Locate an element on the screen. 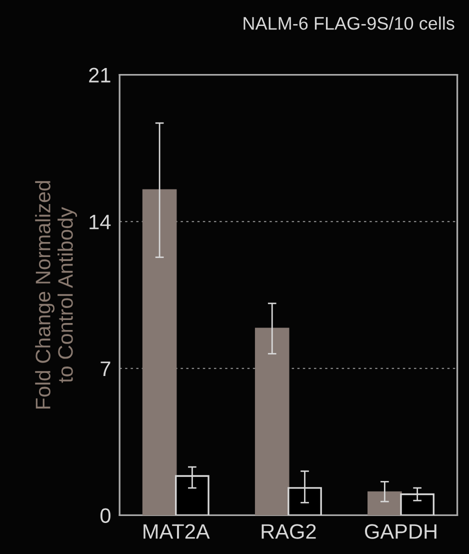 The width and height of the screenshot is (469, 554). x-tick-label: MAT2A is located at coordinates (177, 531).